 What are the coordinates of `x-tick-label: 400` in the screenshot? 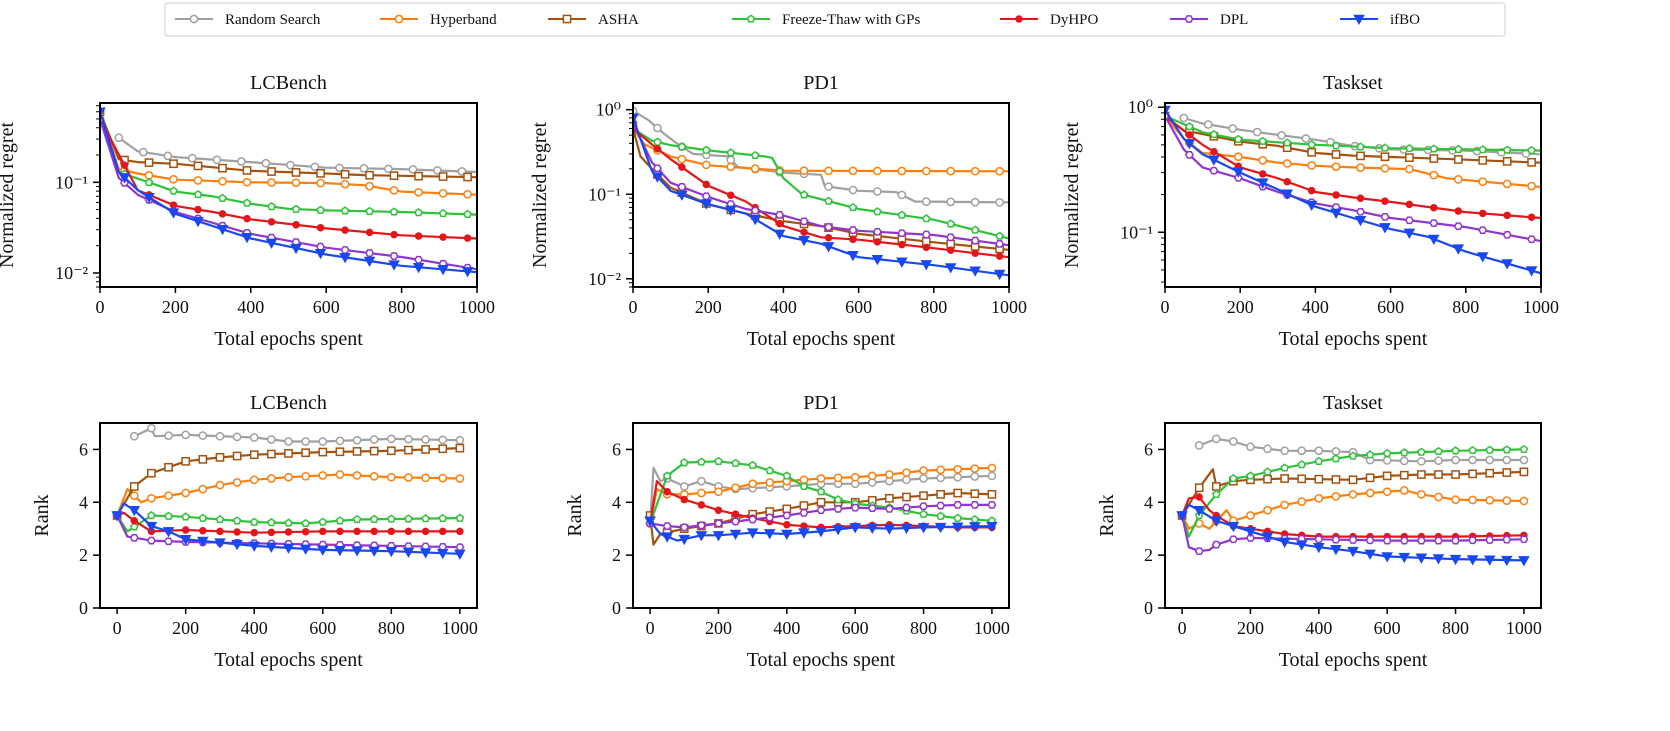 It's located at (1318, 628).